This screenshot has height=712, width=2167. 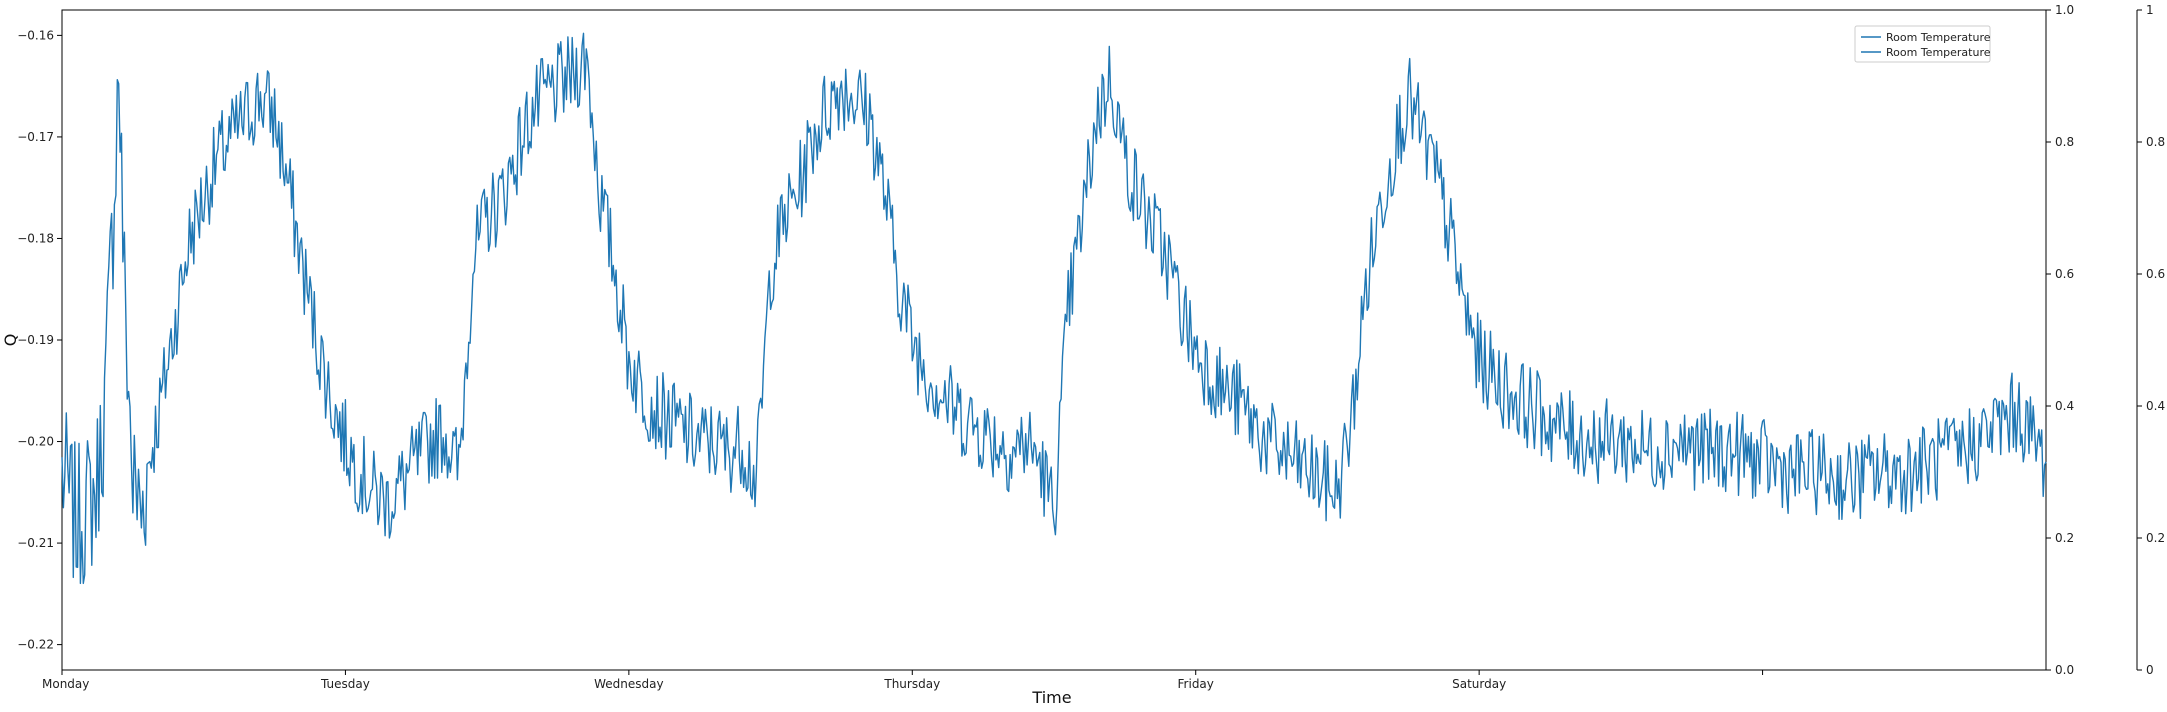 I want to click on x-tick-label: Friday, so click(x=1196, y=684).